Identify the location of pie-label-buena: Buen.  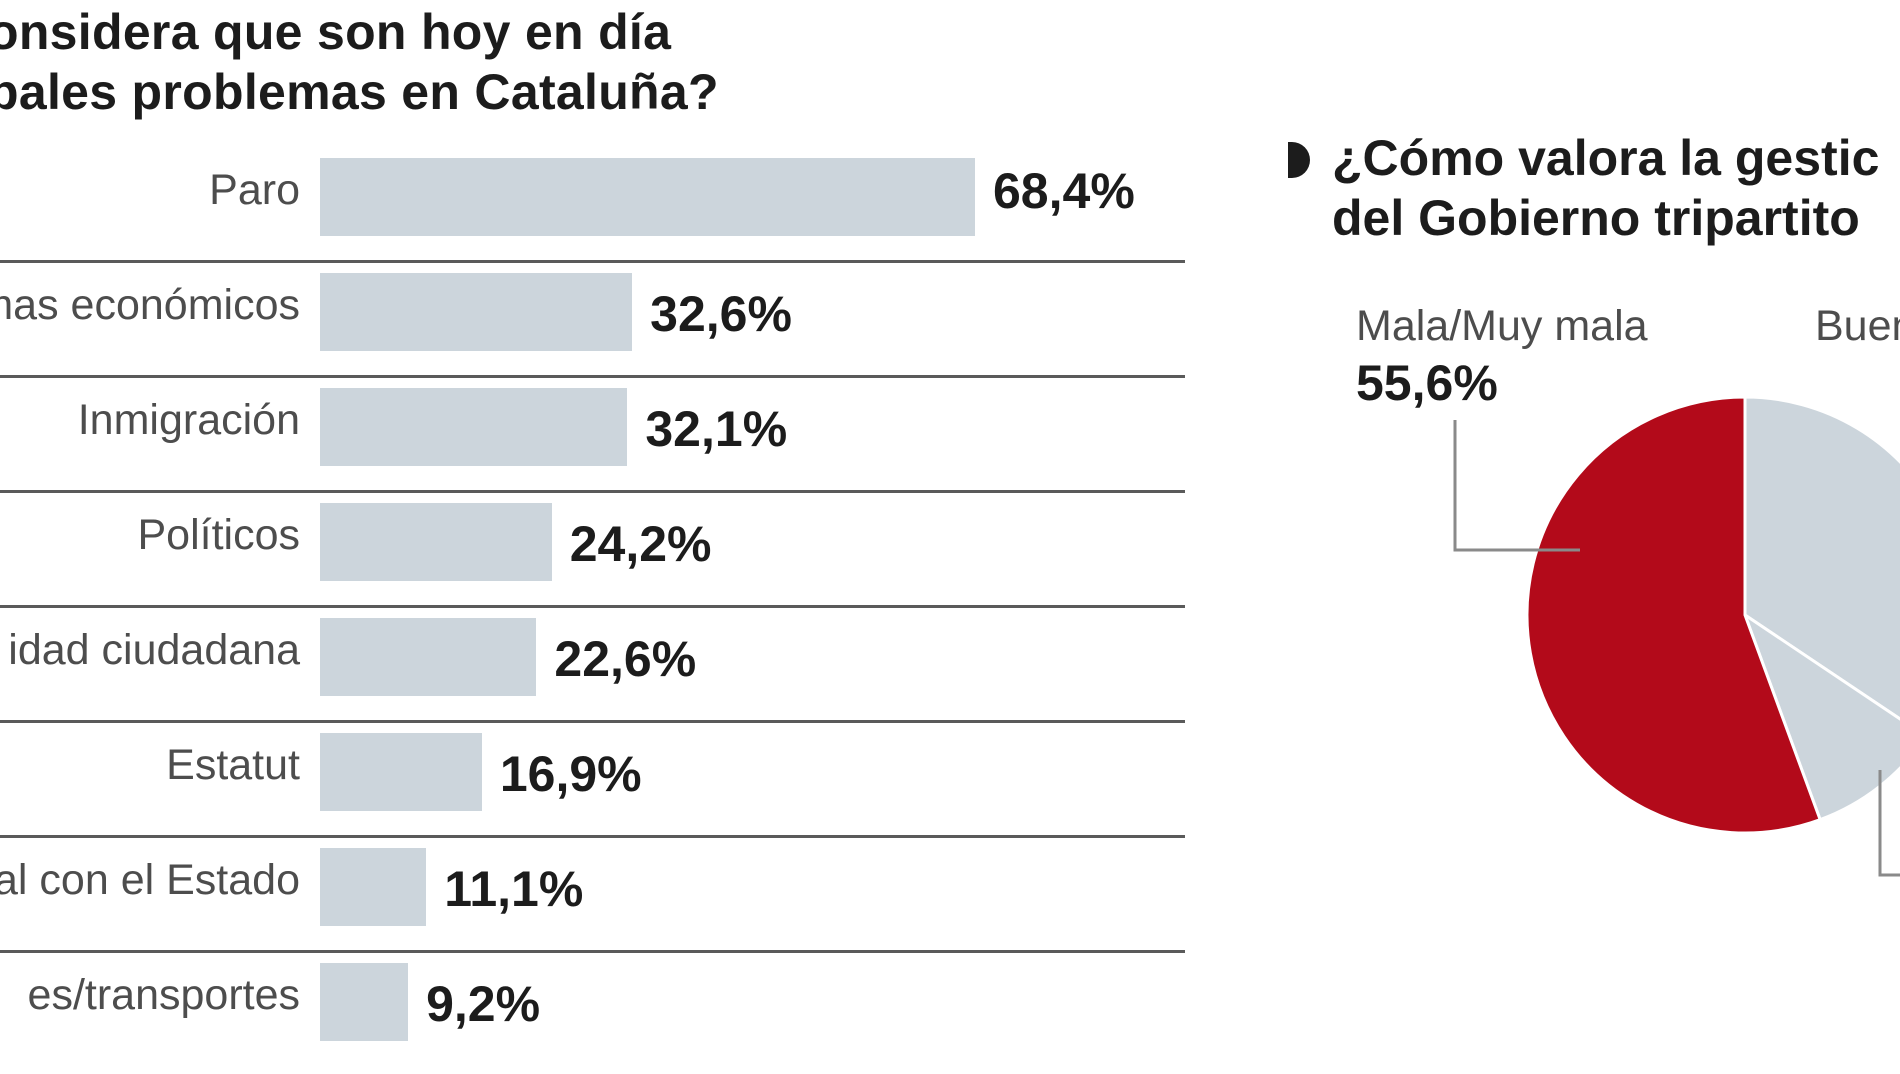
(1857, 326).